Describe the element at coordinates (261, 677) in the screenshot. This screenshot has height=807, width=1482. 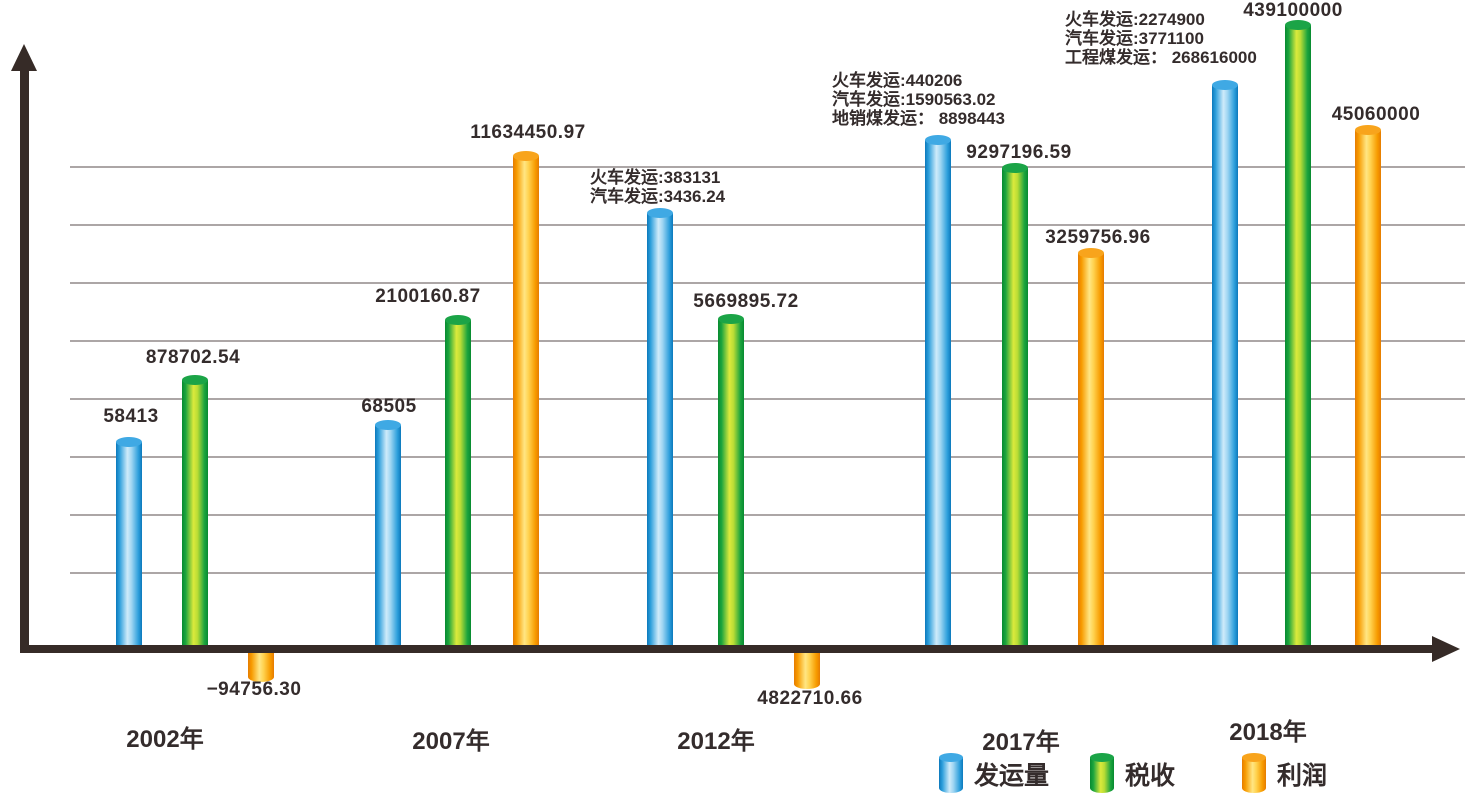
I see `bar-profit-2002-bottom-cap` at that location.